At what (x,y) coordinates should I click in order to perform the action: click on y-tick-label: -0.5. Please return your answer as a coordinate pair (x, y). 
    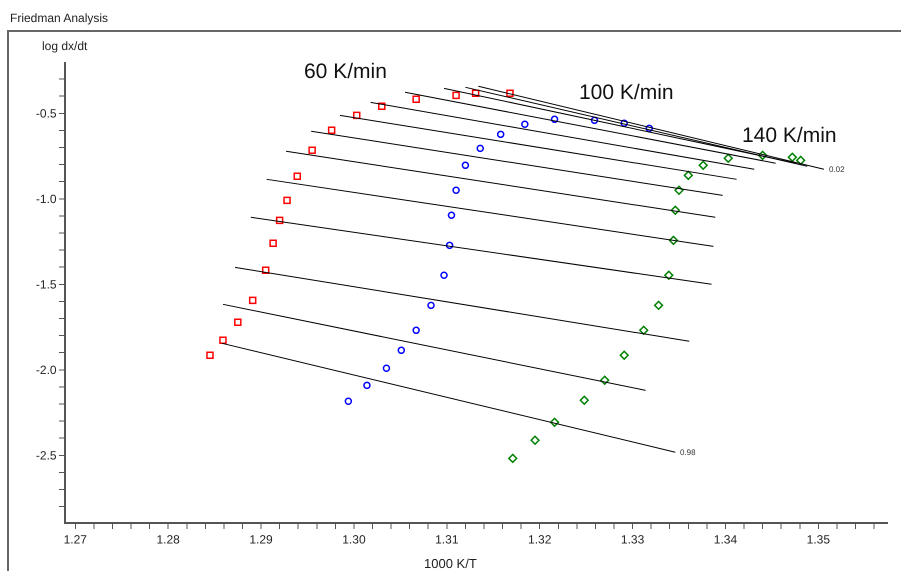
    Looking at the image, I should click on (46, 113).